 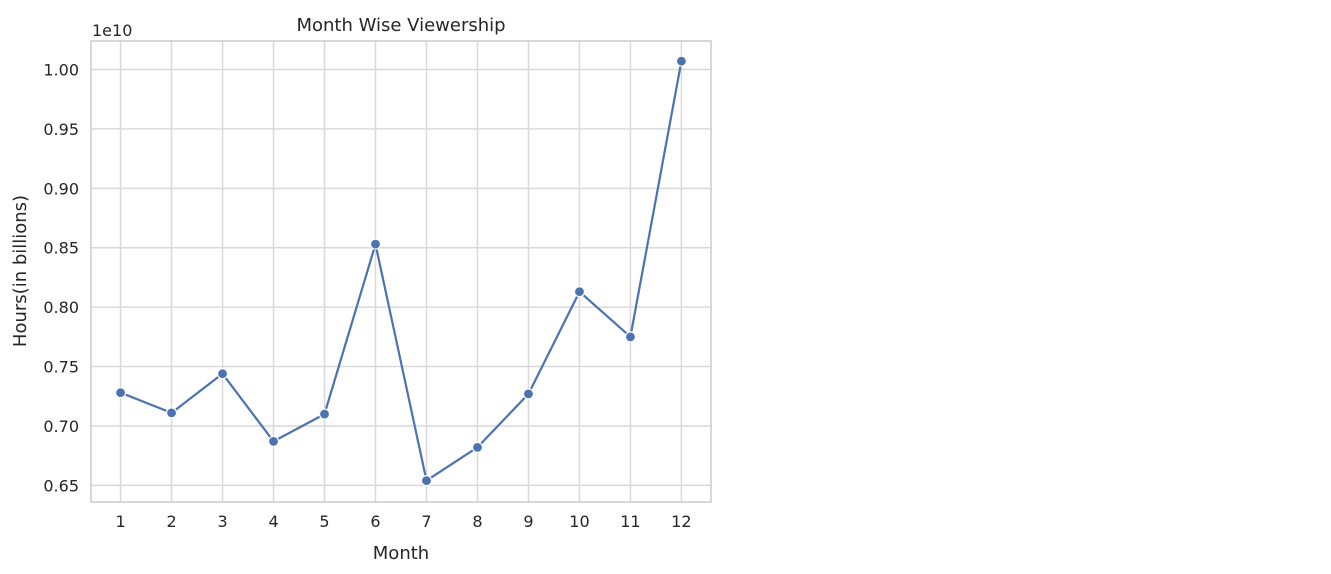 I want to click on x-axis-label: Month, so click(x=401, y=553).